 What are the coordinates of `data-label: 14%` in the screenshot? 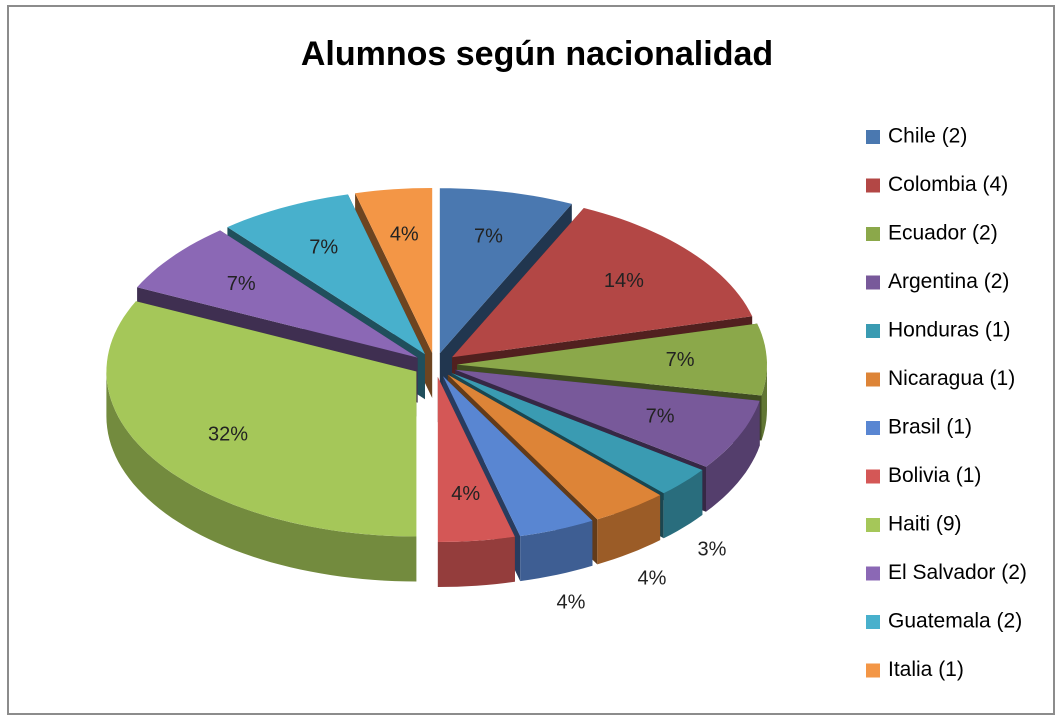 It's located at (624, 281).